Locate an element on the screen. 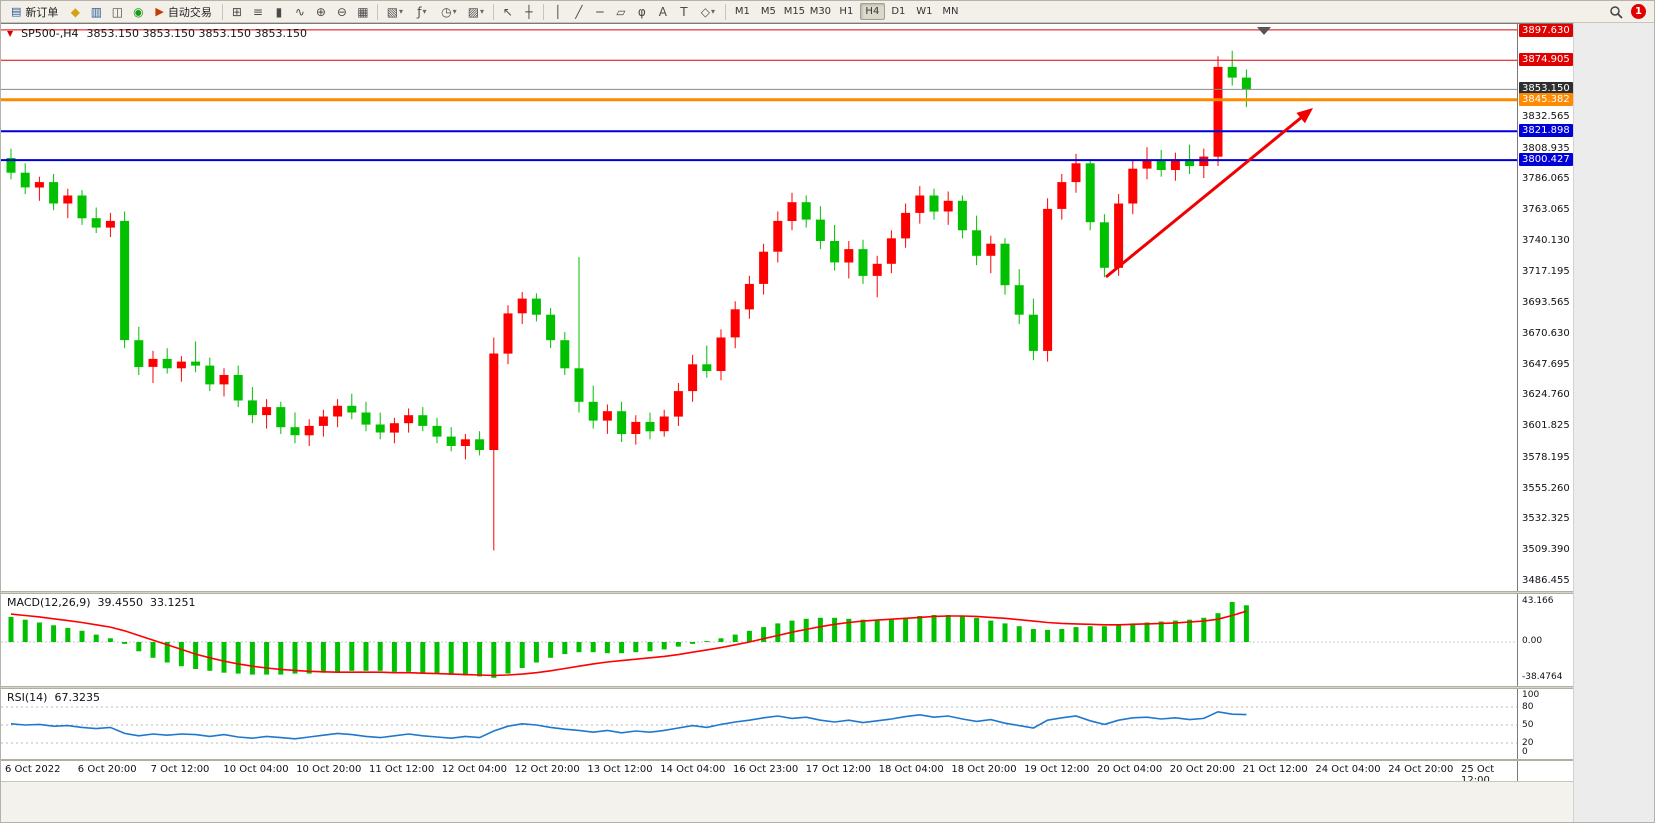  panel-separator-time is located at coordinates (787, 760).